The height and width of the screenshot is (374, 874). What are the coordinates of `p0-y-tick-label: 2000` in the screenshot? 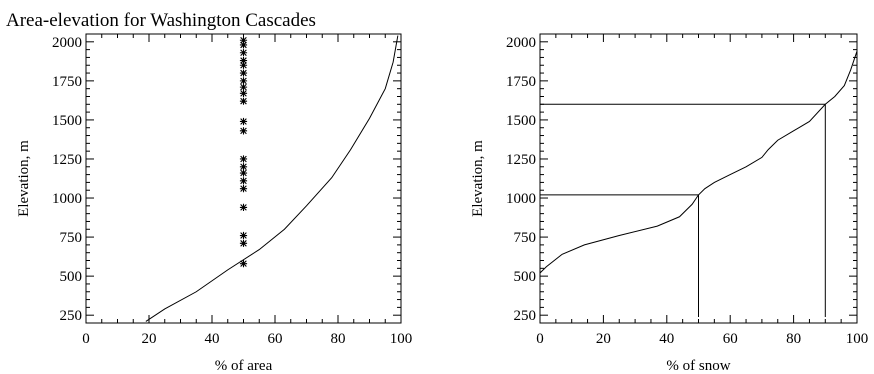 It's located at (67, 43).